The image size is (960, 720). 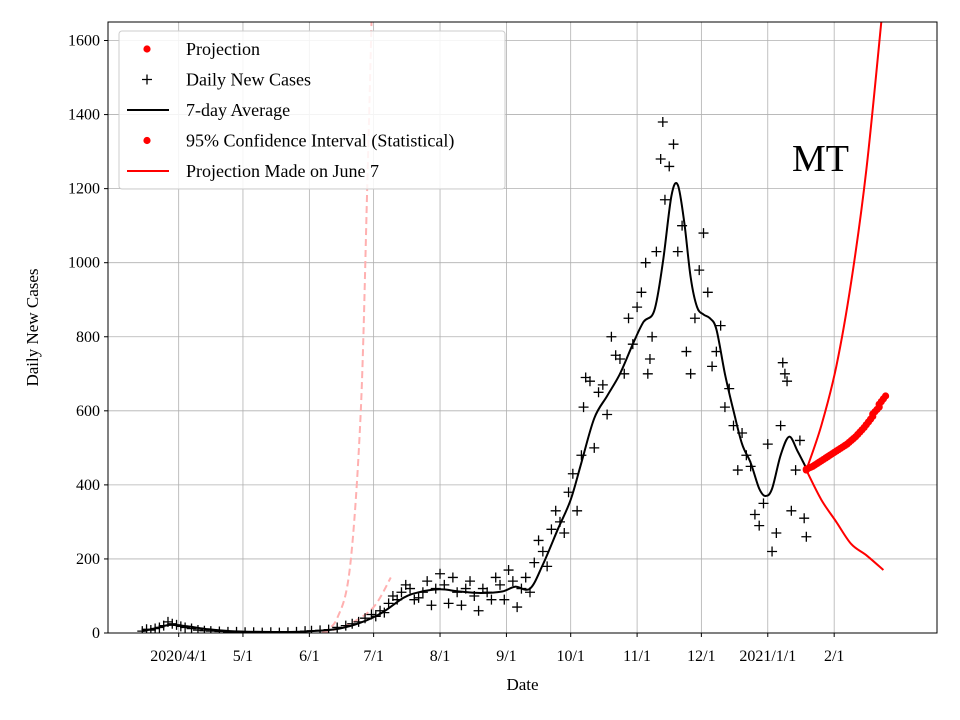 I want to click on x-tick-label: 12/1, so click(x=701, y=656).